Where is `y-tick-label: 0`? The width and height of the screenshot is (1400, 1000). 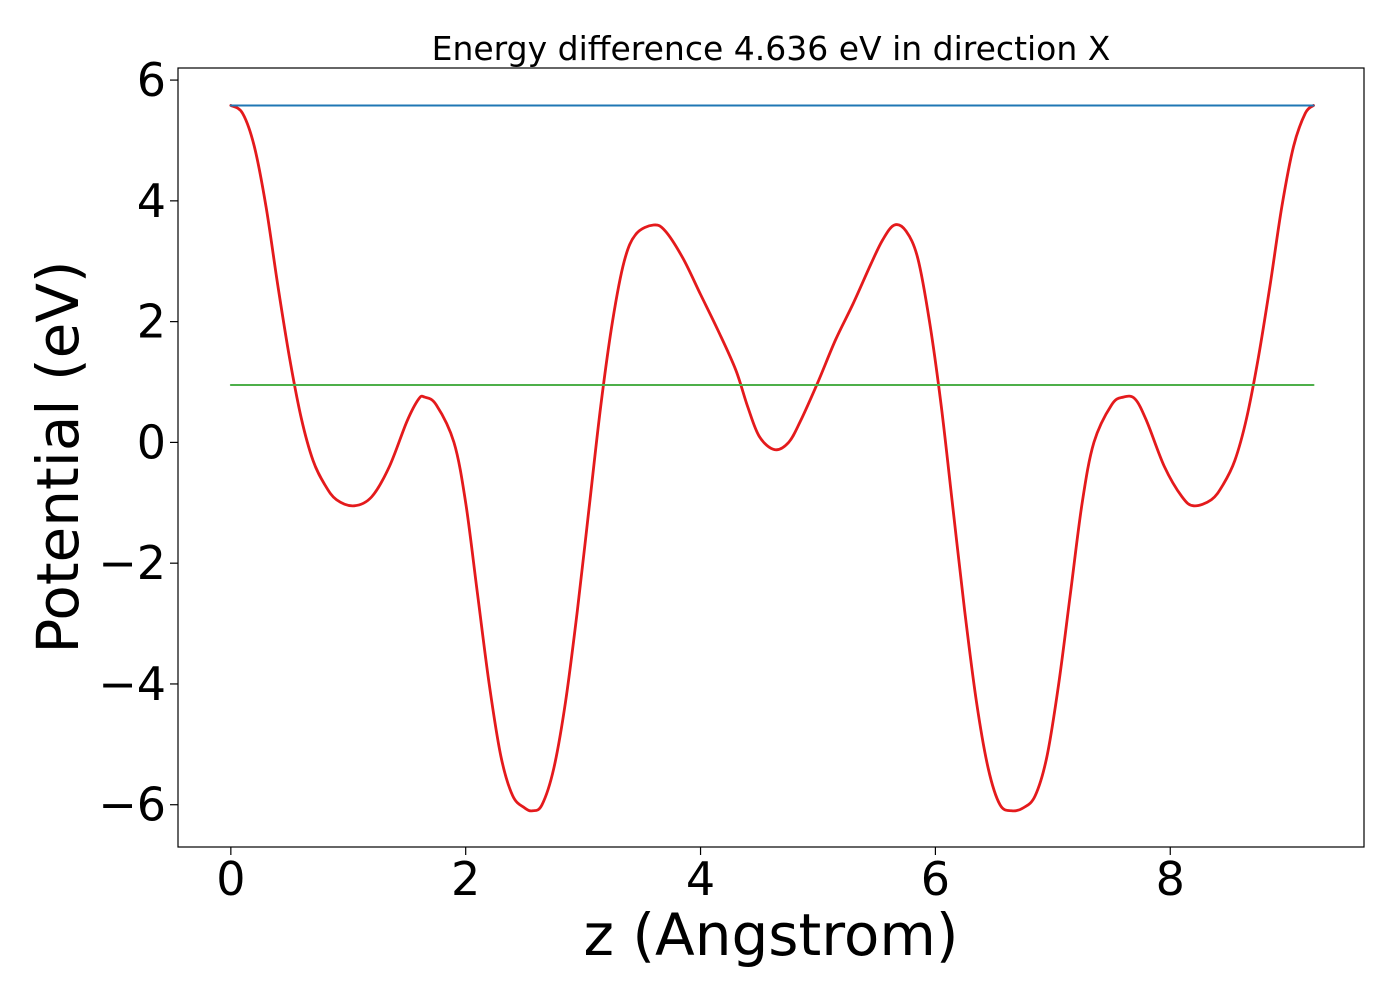 y-tick-label: 0 is located at coordinates (151, 442).